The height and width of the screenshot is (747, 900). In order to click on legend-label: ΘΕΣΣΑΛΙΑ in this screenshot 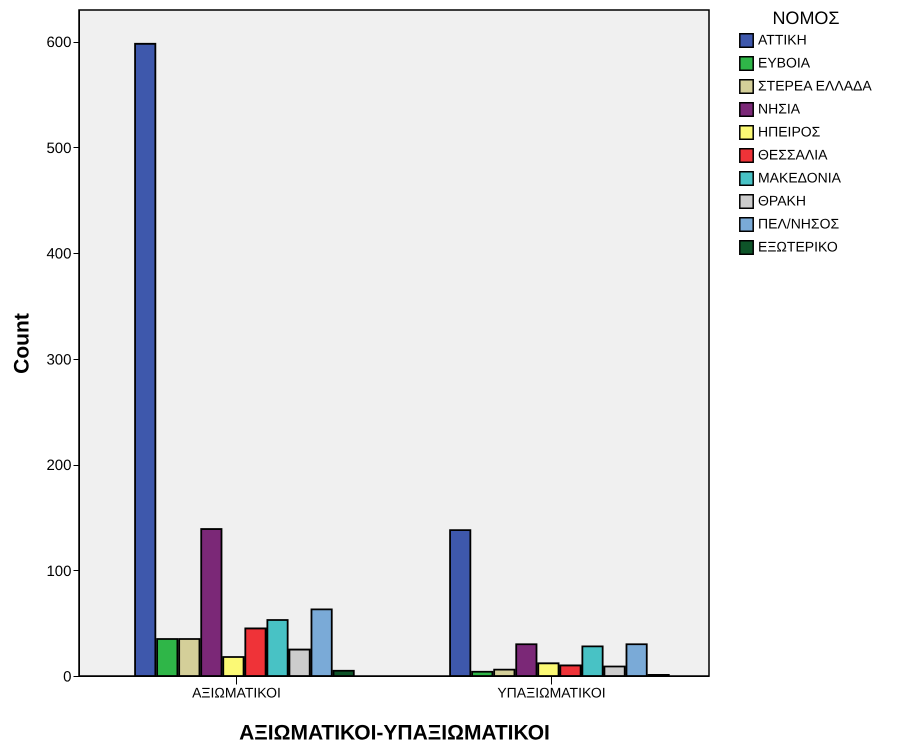, I will do `click(793, 154)`.